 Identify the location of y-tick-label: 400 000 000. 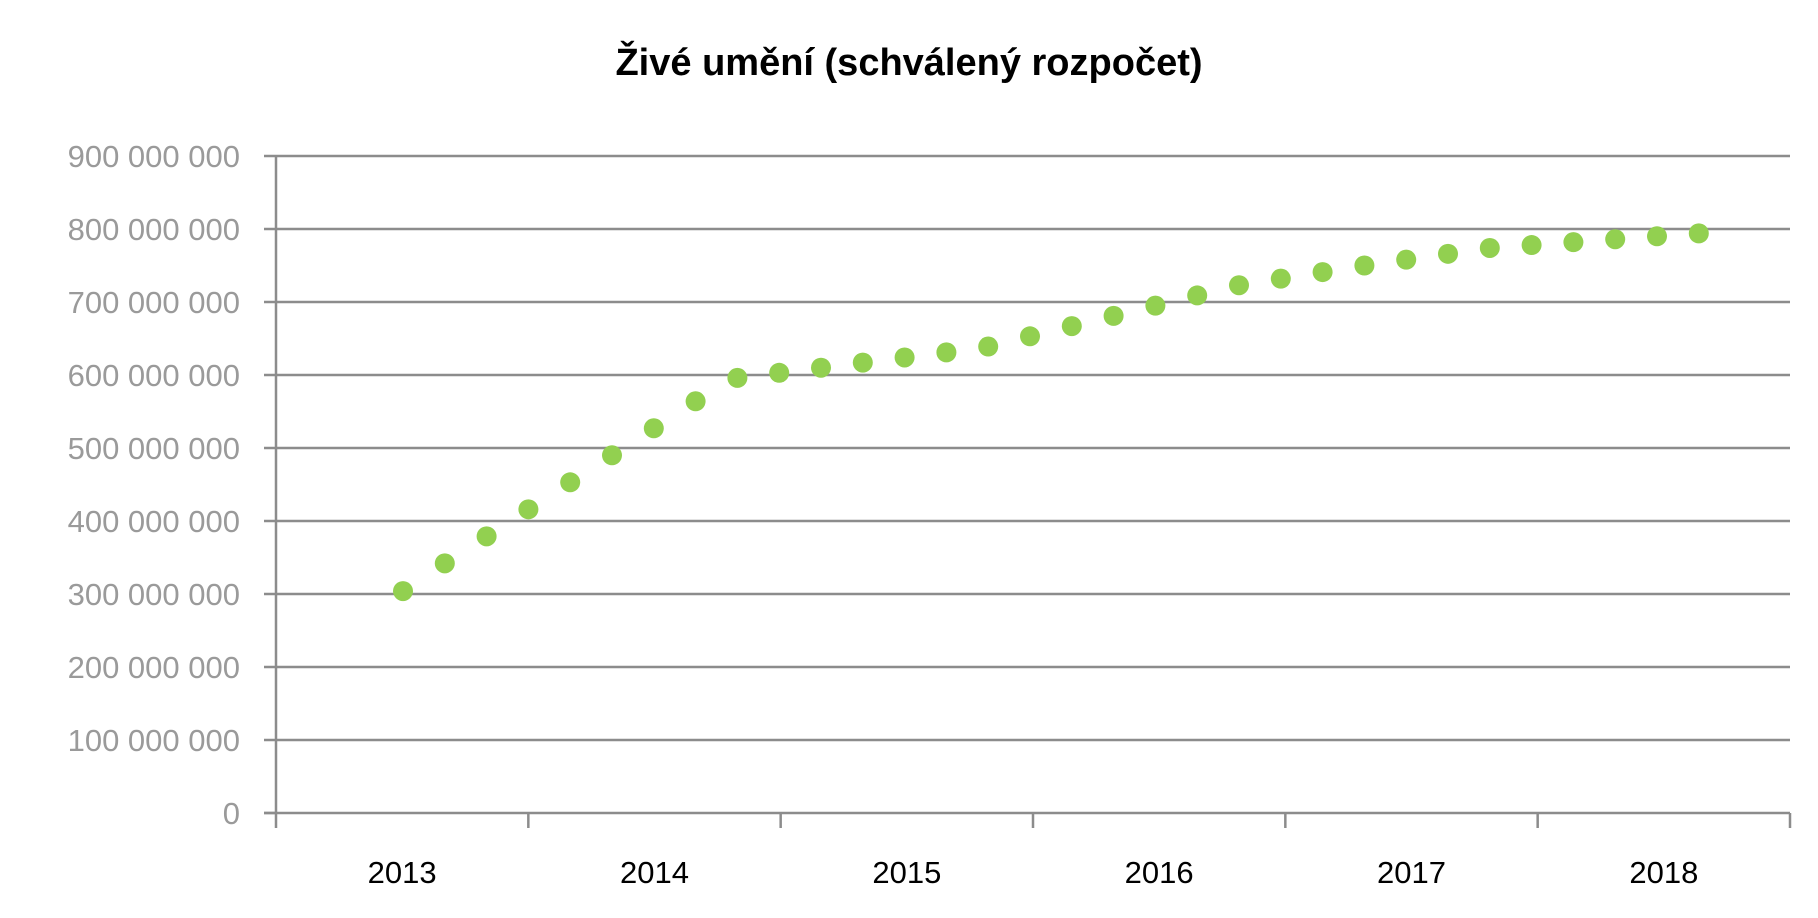
(154, 521).